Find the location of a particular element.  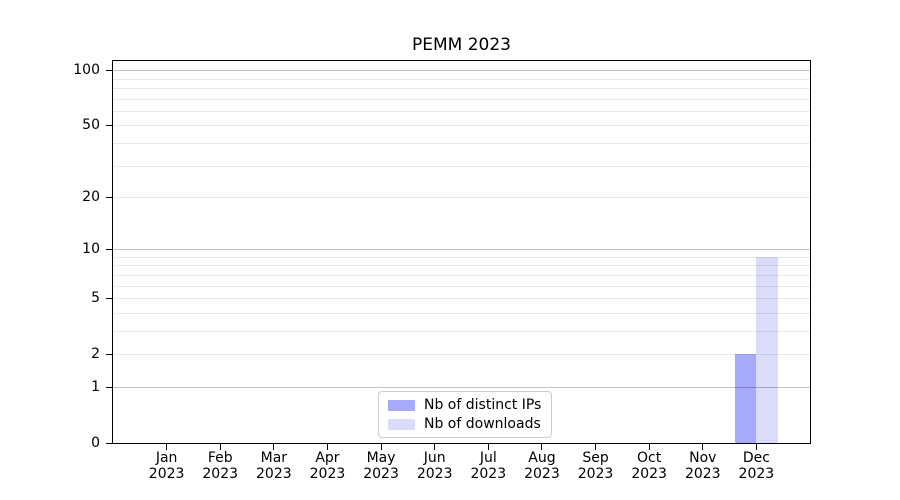

y-tick-label: 100 is located at coordinates (86, 70).